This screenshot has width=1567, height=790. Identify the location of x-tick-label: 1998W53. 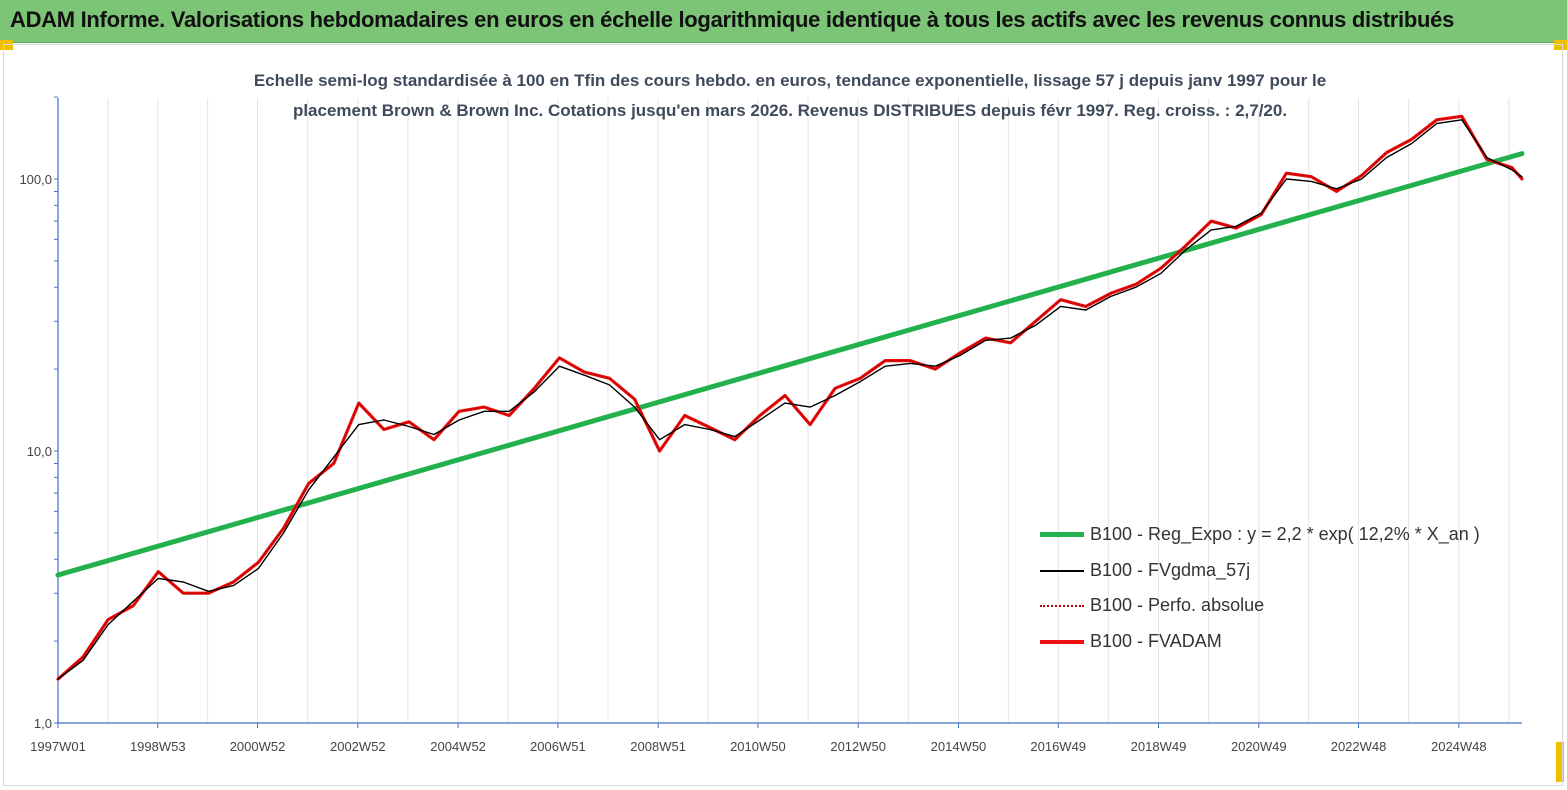
(158, 746).